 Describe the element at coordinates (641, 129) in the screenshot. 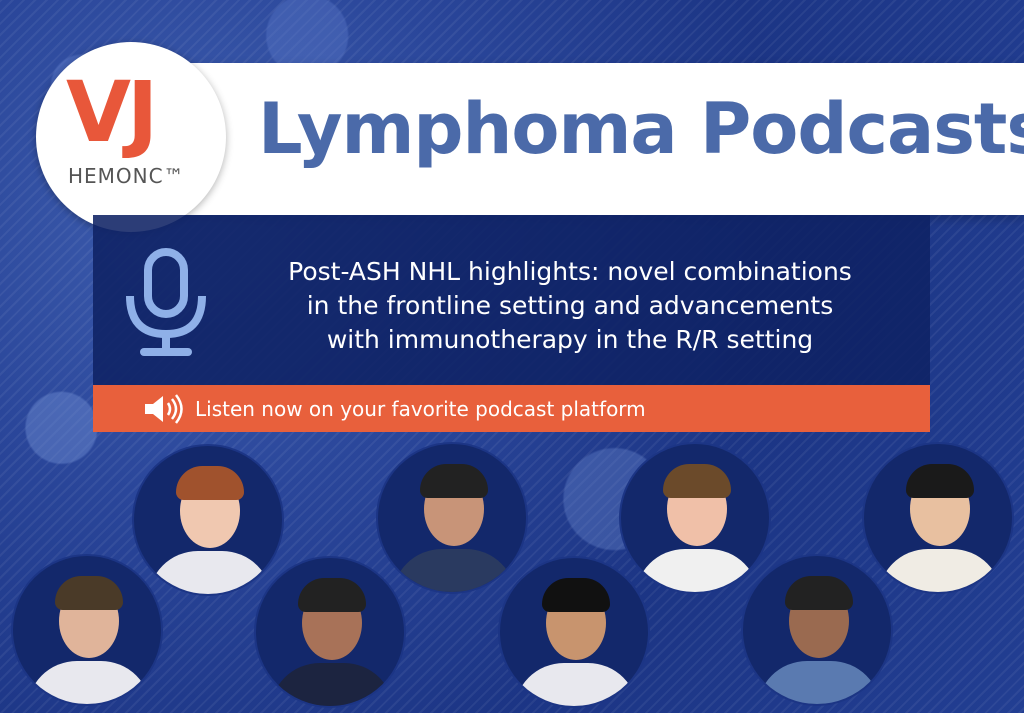

I see `page-title: Lymphoma Podcasts` at that location.